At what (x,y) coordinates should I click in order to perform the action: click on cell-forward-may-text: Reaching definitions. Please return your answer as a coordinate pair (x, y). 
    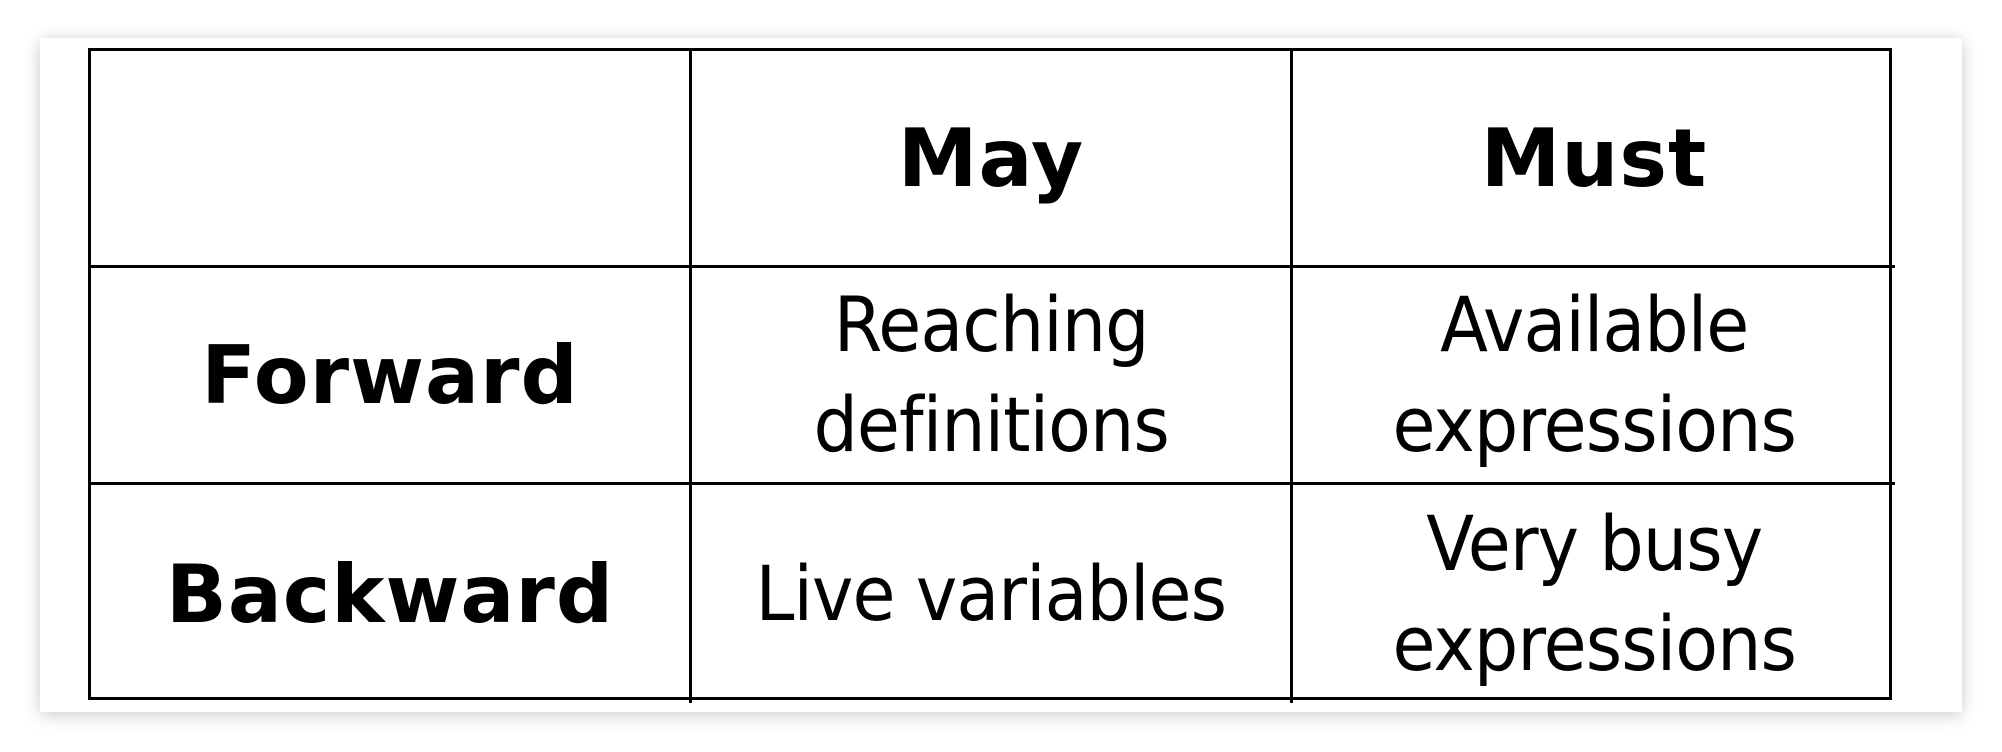
    Looking at the image, I should click on (991, 375).